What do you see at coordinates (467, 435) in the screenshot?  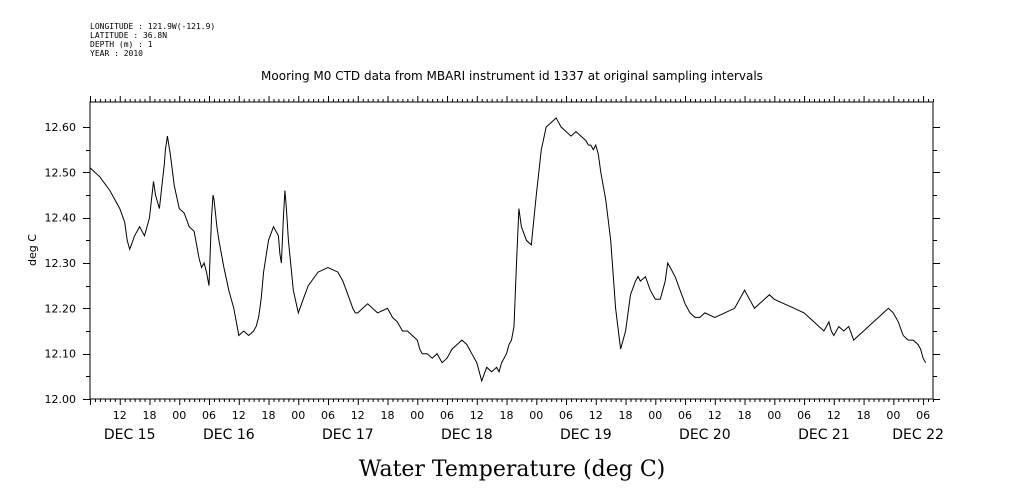 I see `day-label: DEC 18` at bounding box center [467, 435].